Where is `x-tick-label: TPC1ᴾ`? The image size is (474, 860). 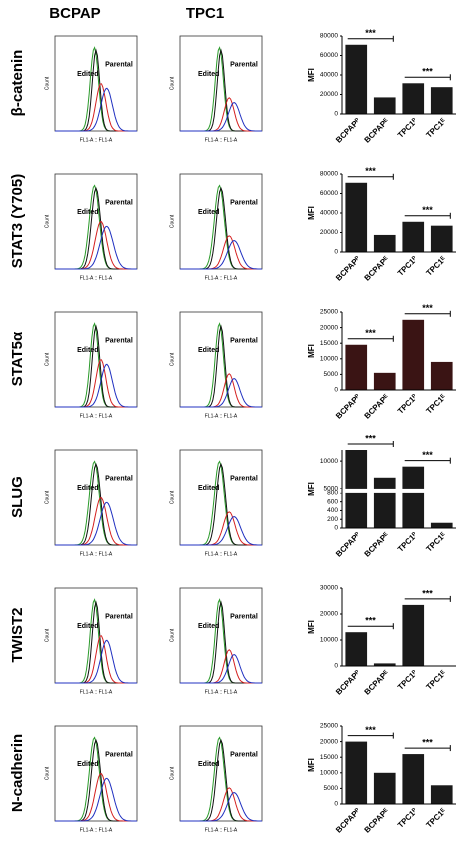
x-tick-label: TPC1ᴾ is located at coordinates (408, 542).